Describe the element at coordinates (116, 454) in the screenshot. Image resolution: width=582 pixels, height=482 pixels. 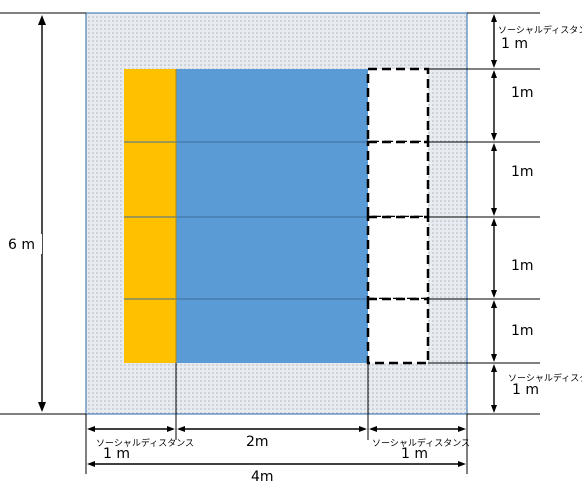
I see `left-social-distance-value: 1 m` at that location.